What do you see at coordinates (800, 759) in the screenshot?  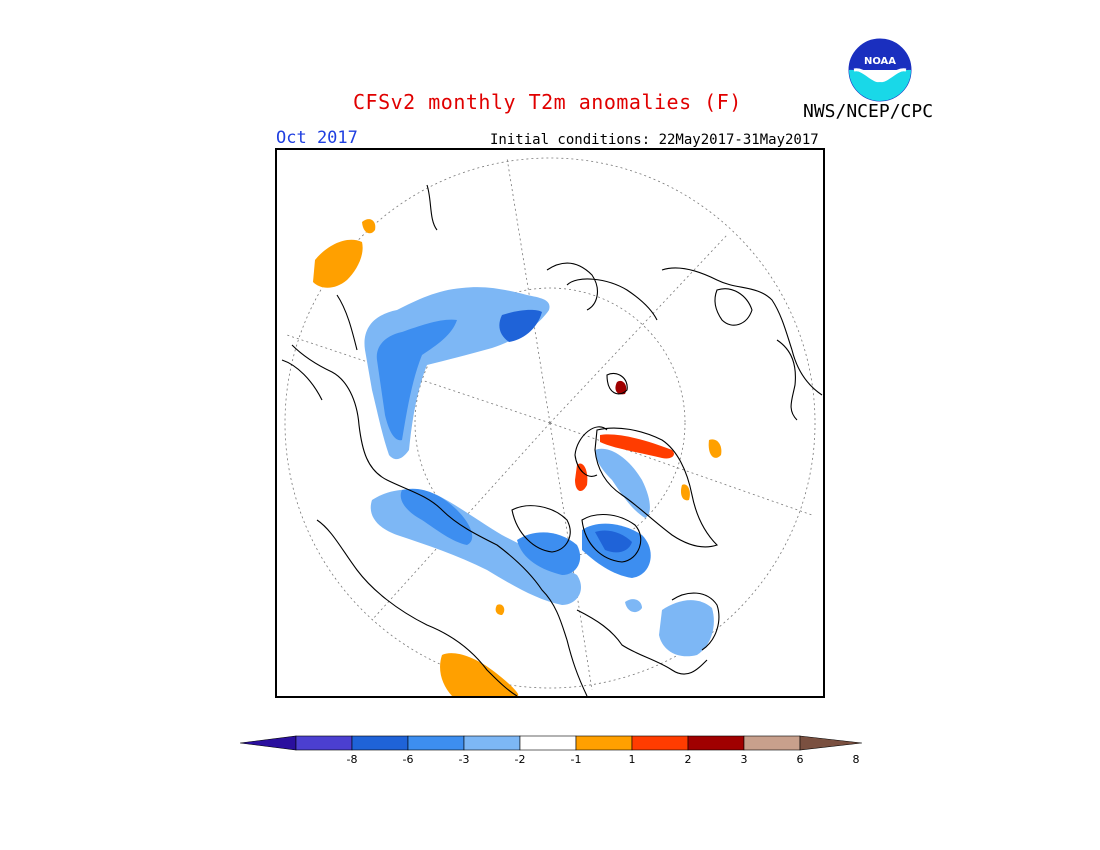 I see `colorbar-label: 6` at bounding box center [800, 759].